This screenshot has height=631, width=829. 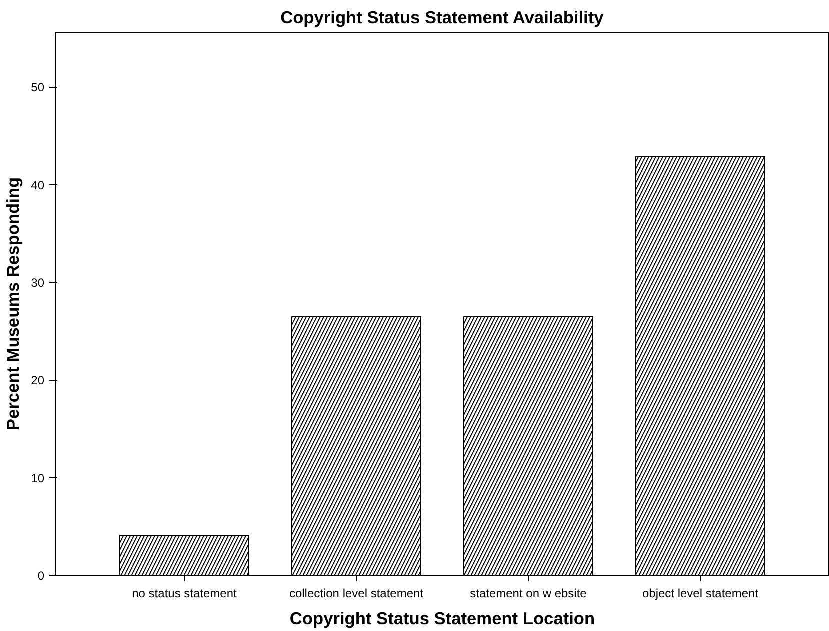 I want to click on y-axis-title: Percent Museums Responding, so click(x=13, y=304).